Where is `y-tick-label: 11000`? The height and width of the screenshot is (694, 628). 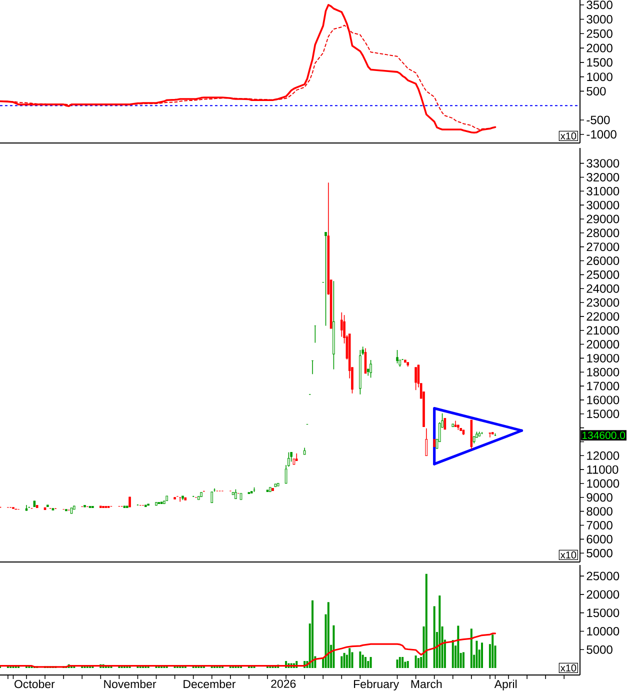
y-tick-label: 11000 is located at coordinates (602, 469).